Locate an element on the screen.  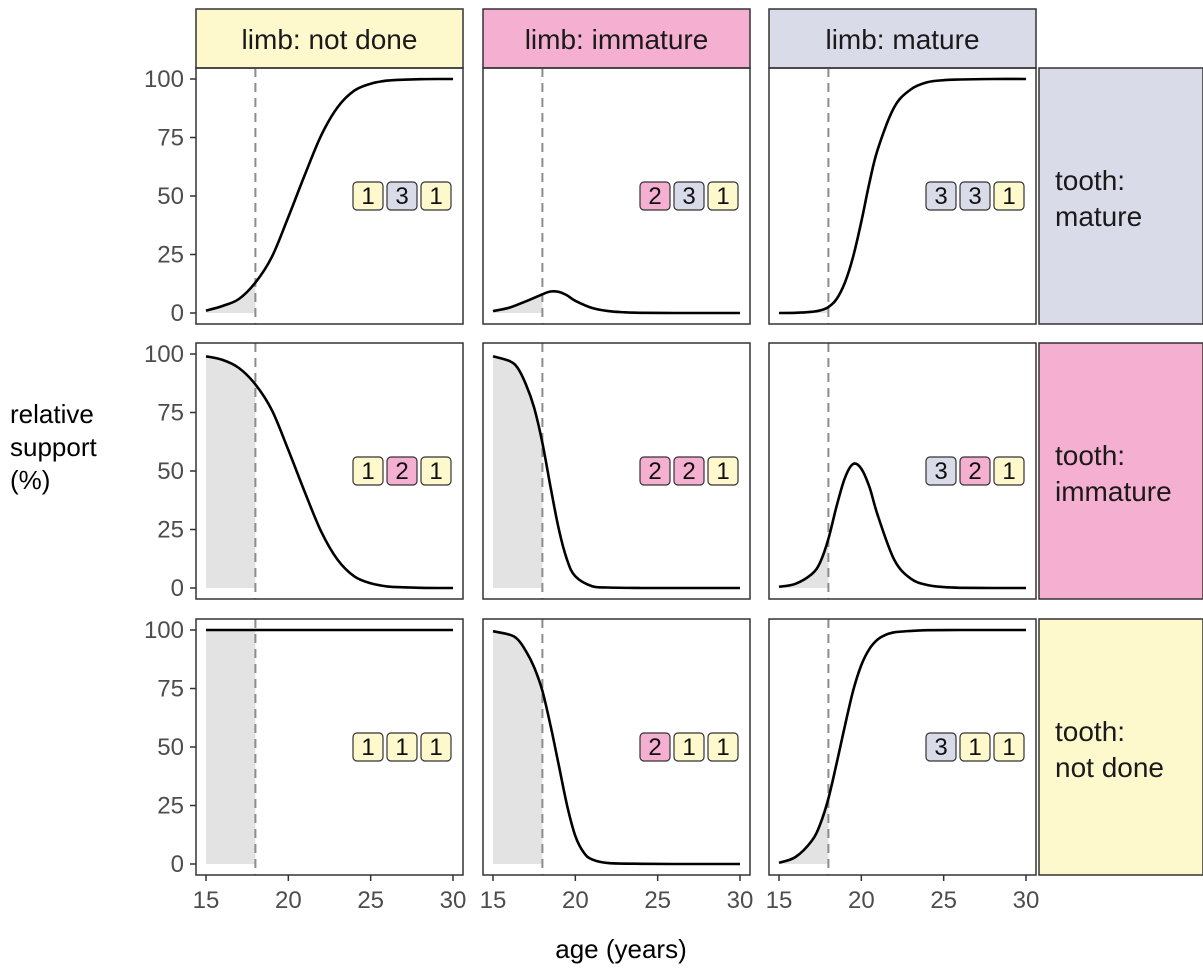
row-strips: tooth: mature tooth: immature tooth: not done is located at coordinates (1120, 471).